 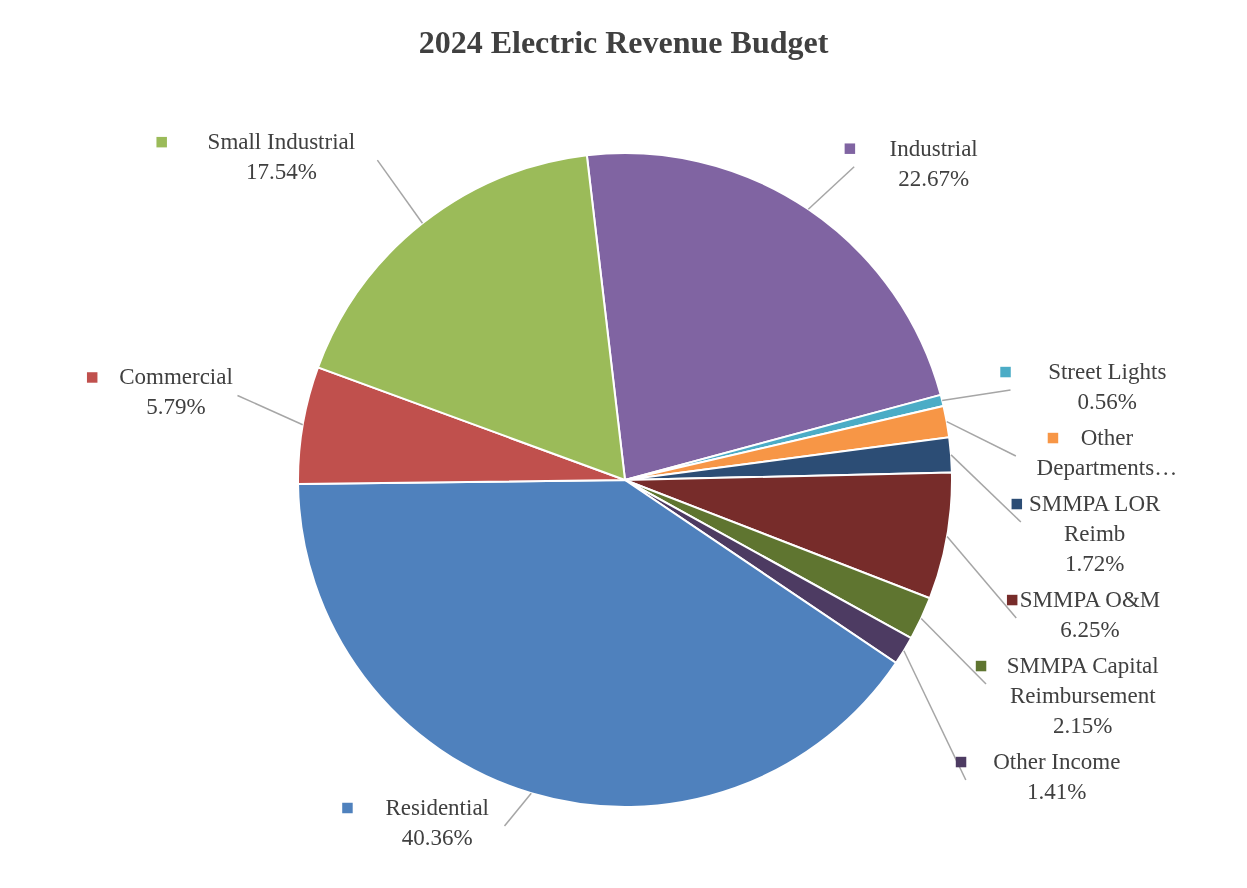 I want to click on data-label: 5.79%, so click(x=176, y=407).